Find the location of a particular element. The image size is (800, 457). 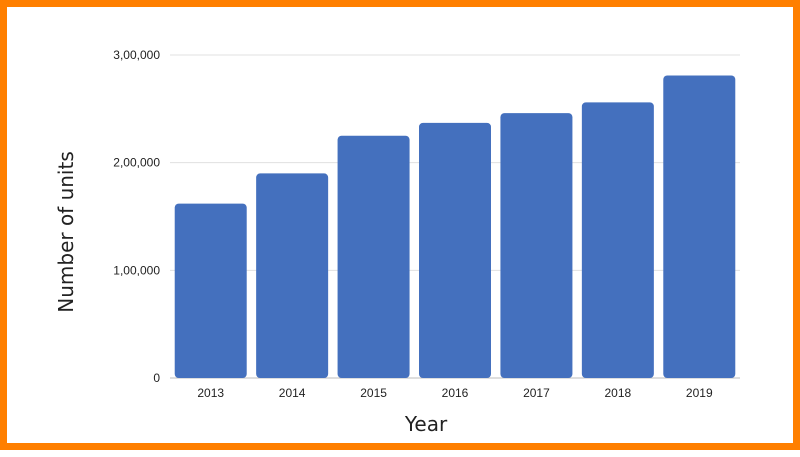

bar-2017 is located at coordinates (536, 245).